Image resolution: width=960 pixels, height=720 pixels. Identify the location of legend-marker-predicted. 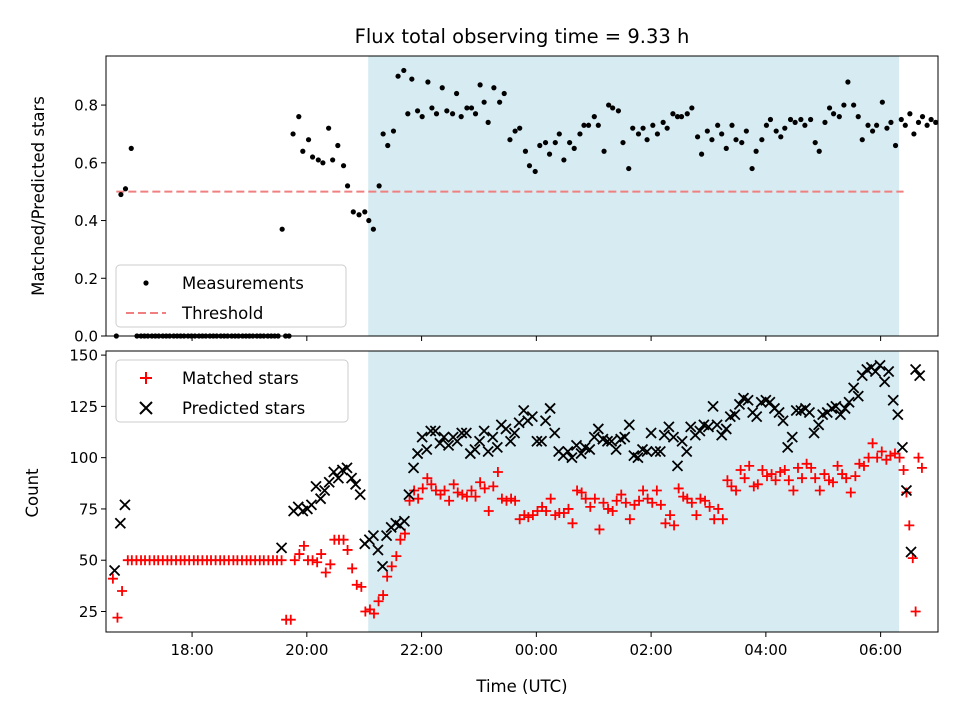
(146, 408).